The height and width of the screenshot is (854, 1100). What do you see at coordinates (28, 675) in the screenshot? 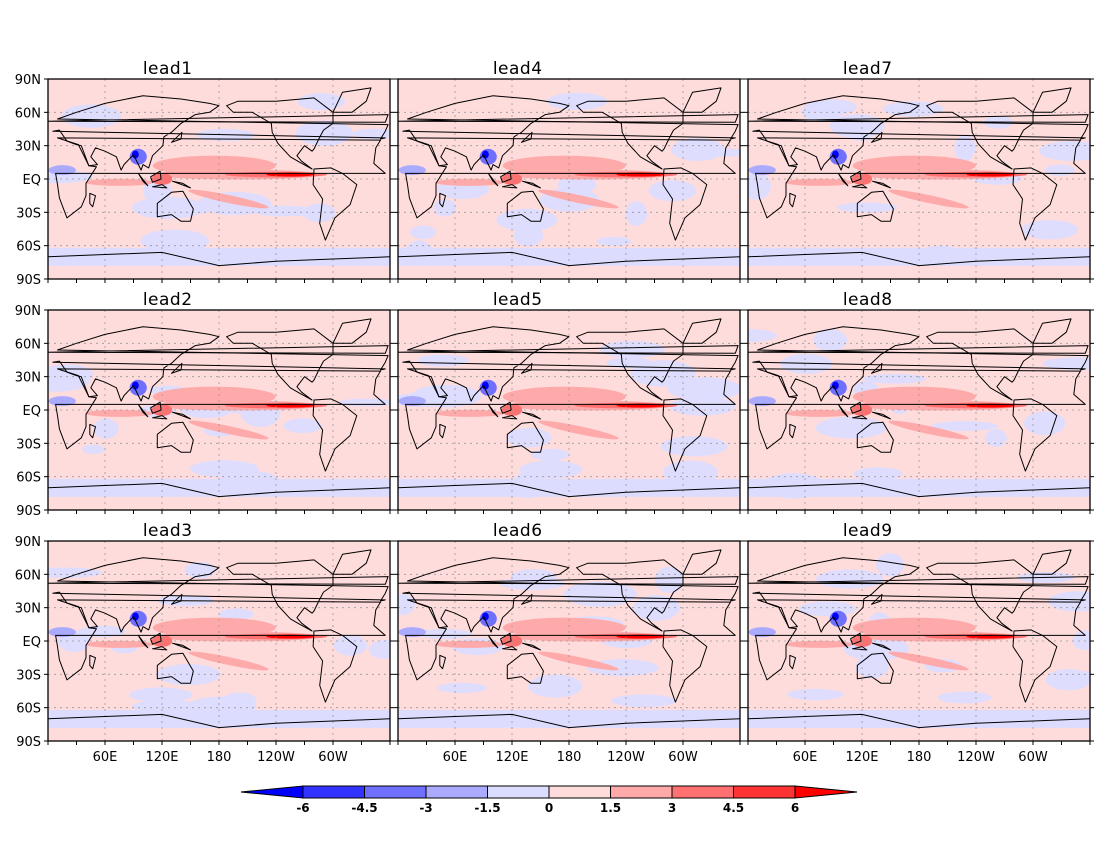
I see `lat-tick-label: 30S` at bounding box center [28, 675].